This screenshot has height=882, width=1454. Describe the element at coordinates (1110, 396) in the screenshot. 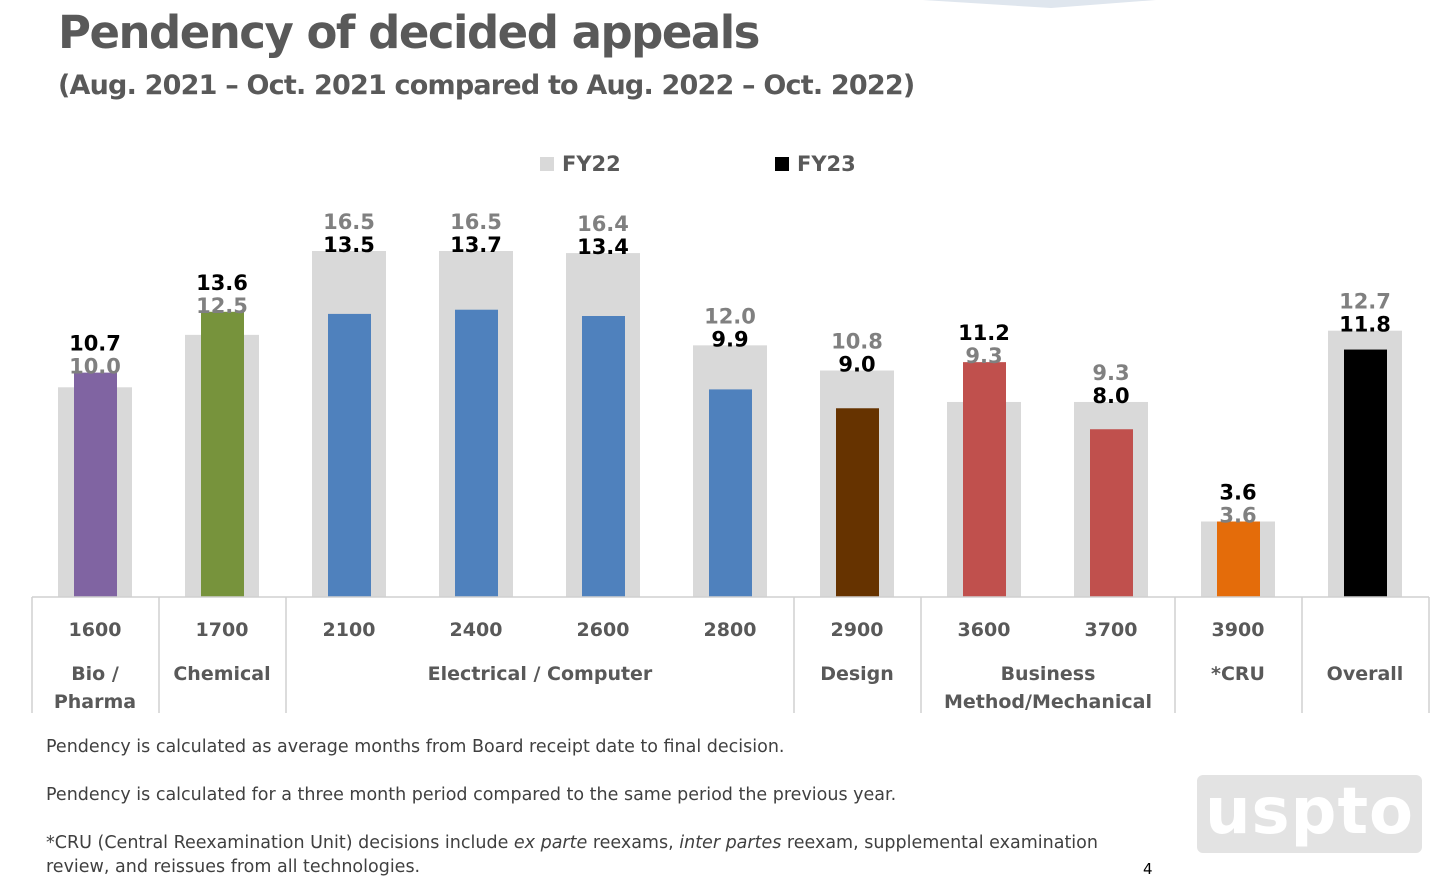

I see `data-label-fy23: 8.0` at that location.